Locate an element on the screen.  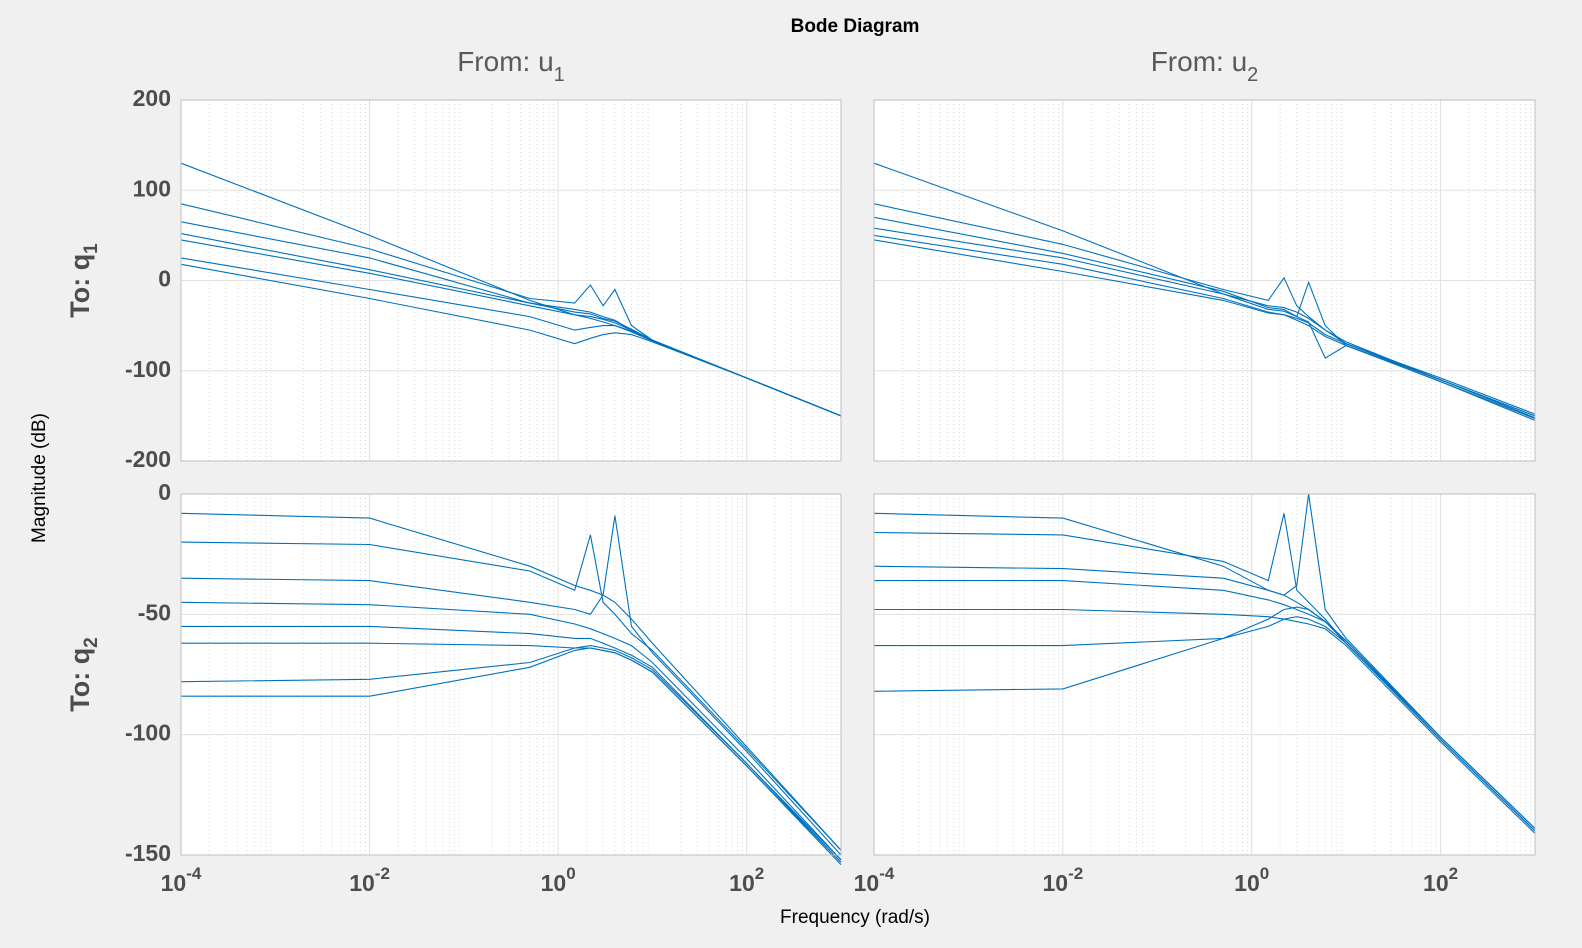
row-title-sub: 1 is located at coordinates (91, 248).